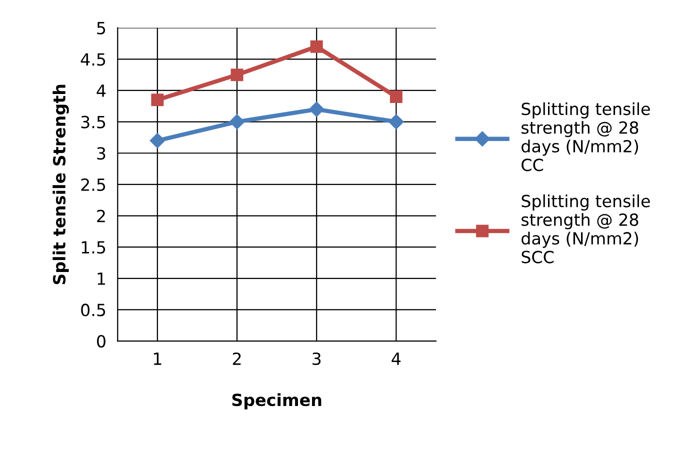 The height and width of the screenshot is (464, 692). What do you see at coordinates (93, 59) in the screenshot?
I see `y-tick-label: 4.5` at bounding box center [93, 59].